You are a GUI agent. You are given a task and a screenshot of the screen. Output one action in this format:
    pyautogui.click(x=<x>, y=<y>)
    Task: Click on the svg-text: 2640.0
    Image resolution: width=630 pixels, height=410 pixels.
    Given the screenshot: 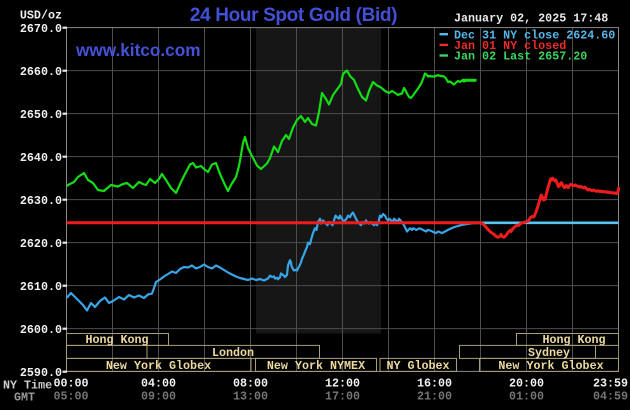 What is the action you would take?
    pyautogui.click(x=41, y=158)
    